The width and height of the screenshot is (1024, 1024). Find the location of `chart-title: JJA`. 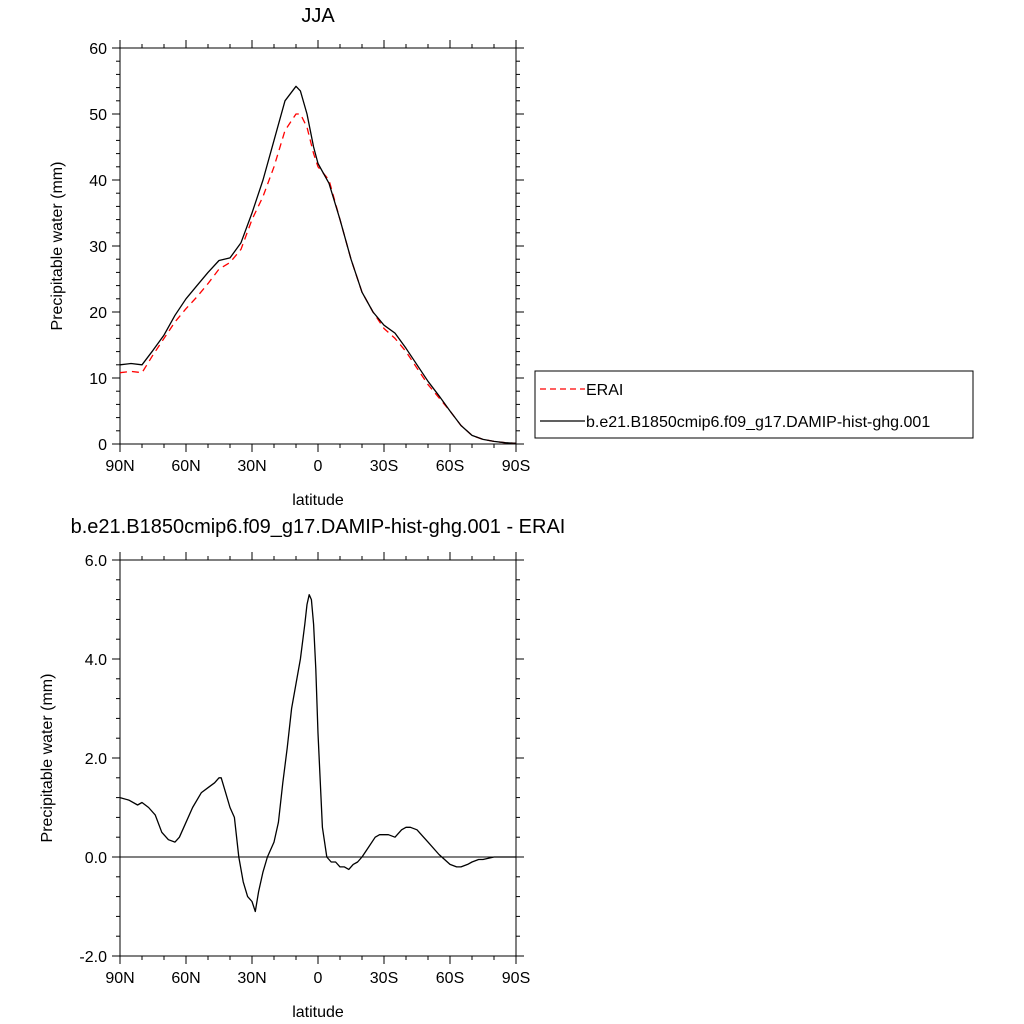

chart-title: JJA is located at coordinates (318, 16).